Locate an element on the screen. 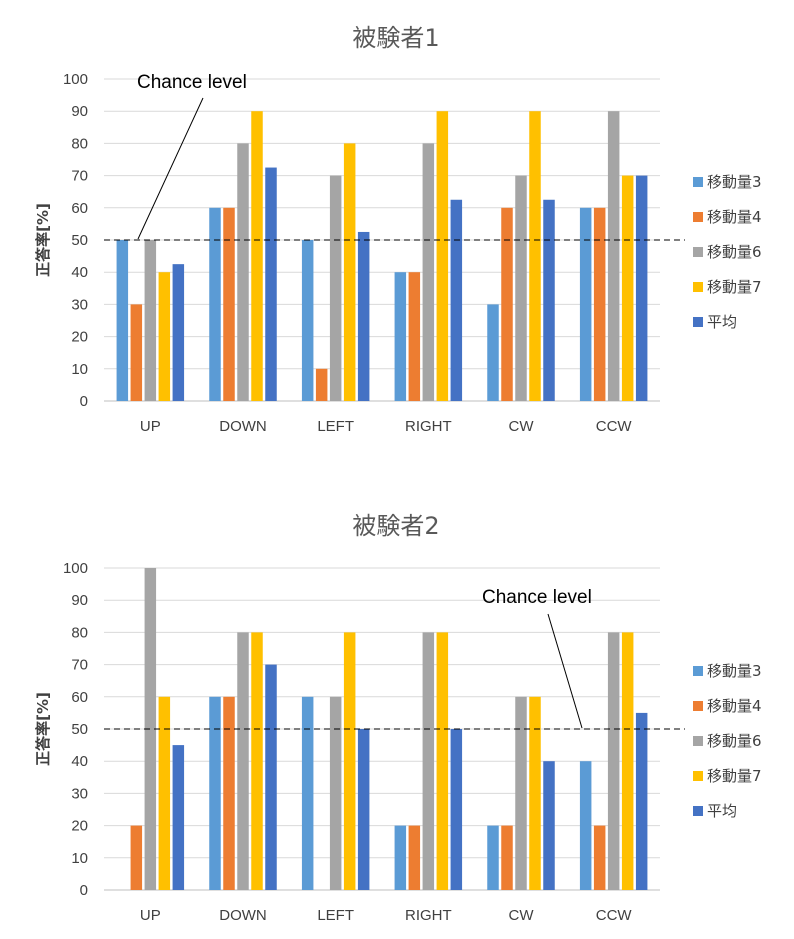 The width and height of the screenshot is (794, 939). legend-label: 移動量3 is located at coordinates (734, 182).